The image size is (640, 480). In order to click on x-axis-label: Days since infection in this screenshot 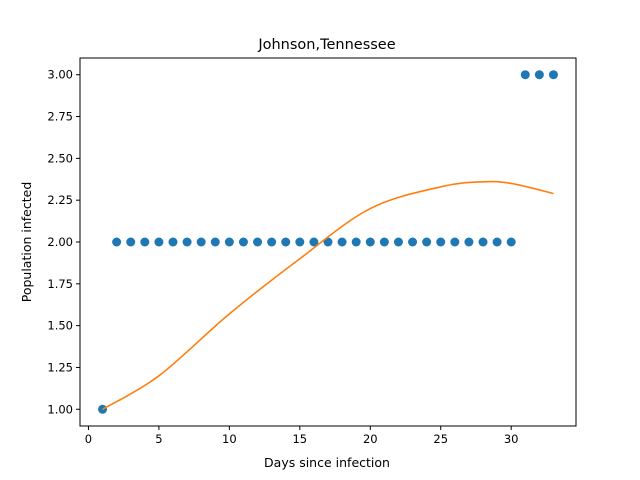, I will do `click(327, 462)`.